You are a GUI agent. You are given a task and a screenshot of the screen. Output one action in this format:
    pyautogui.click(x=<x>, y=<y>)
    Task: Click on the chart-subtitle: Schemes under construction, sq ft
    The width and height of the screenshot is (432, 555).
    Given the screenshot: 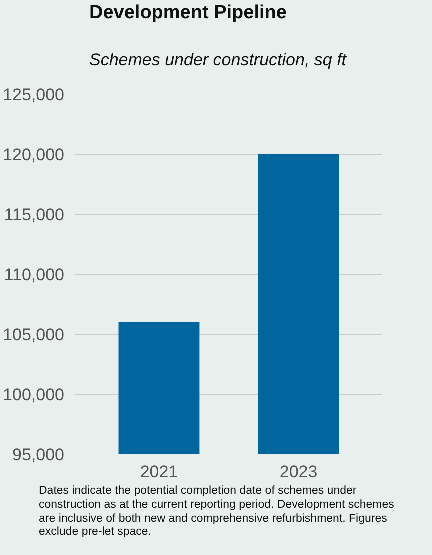 What is the action you would take?
    pyautogui.click(x=219, y=60)
    